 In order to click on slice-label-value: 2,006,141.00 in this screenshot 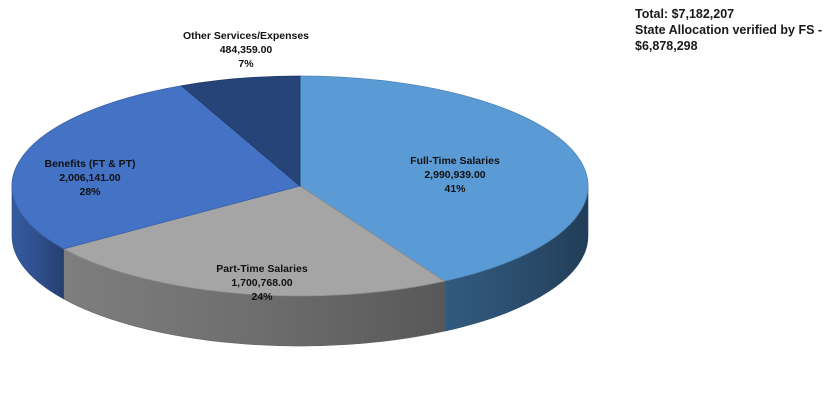, I will do `click(89, 178)`.